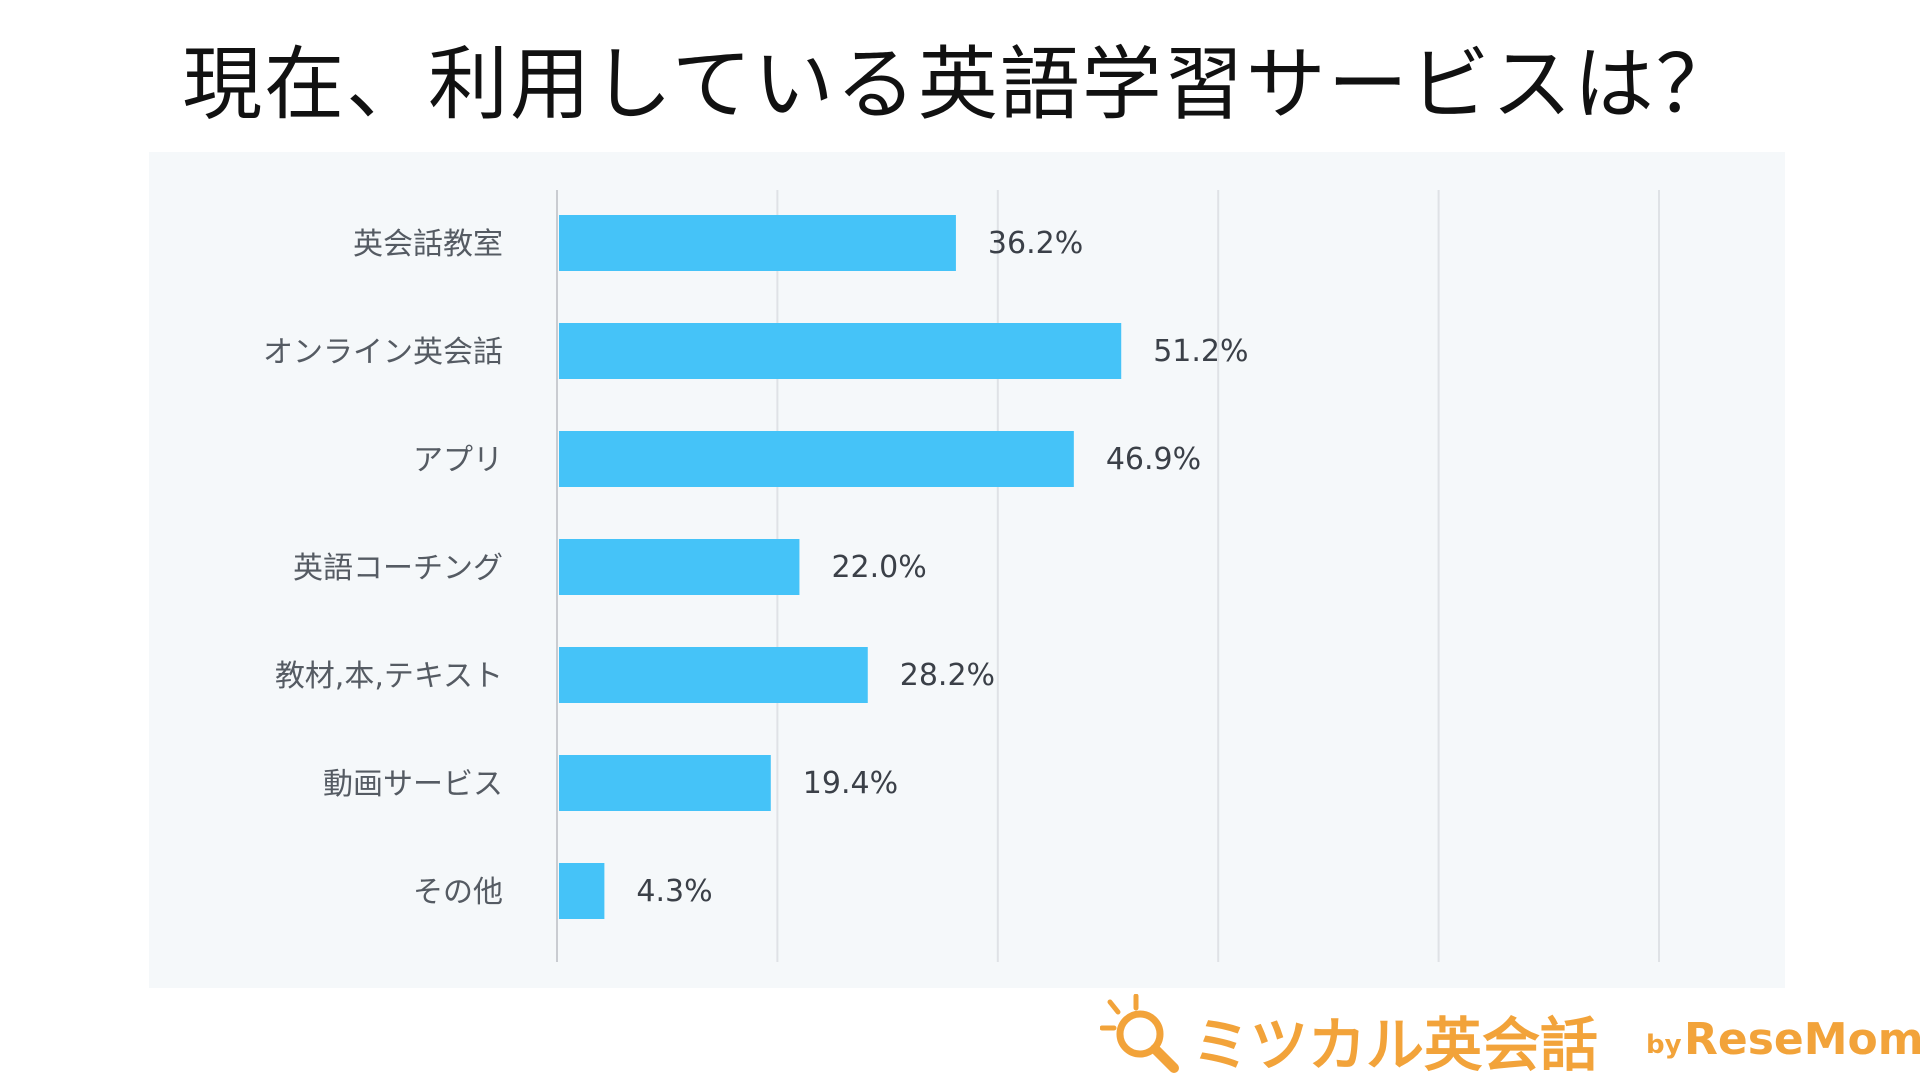  I want to click on data-label: 28.2%, so click(947, 675).